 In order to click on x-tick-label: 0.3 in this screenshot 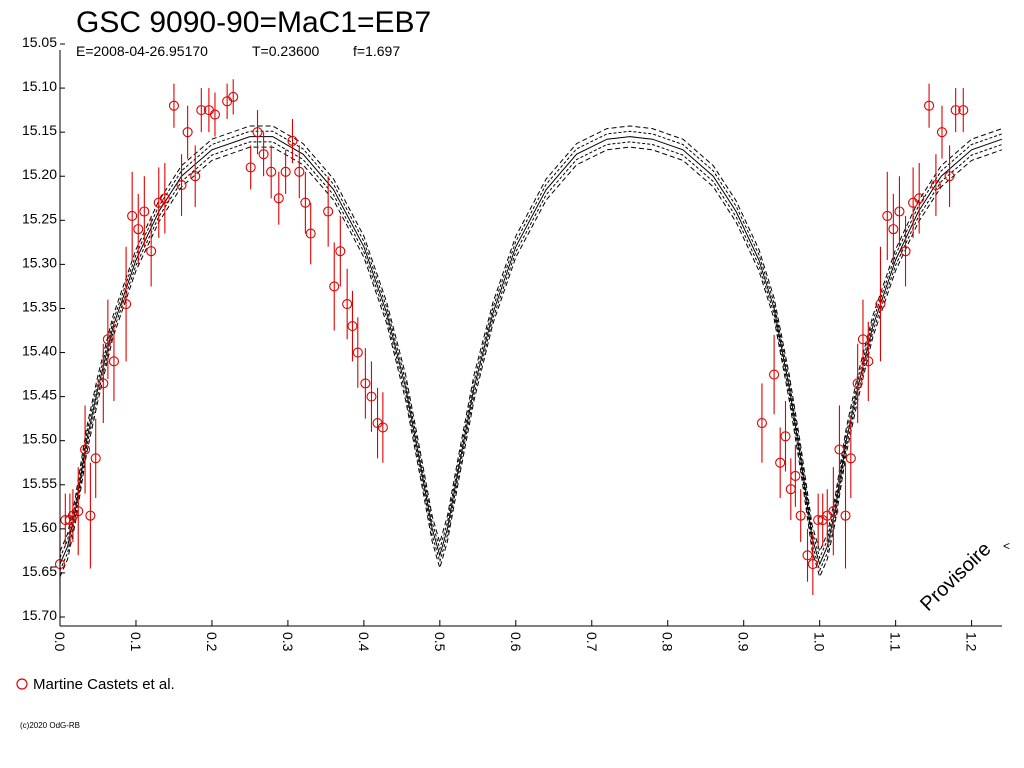, I will do `click(288, 642)`.